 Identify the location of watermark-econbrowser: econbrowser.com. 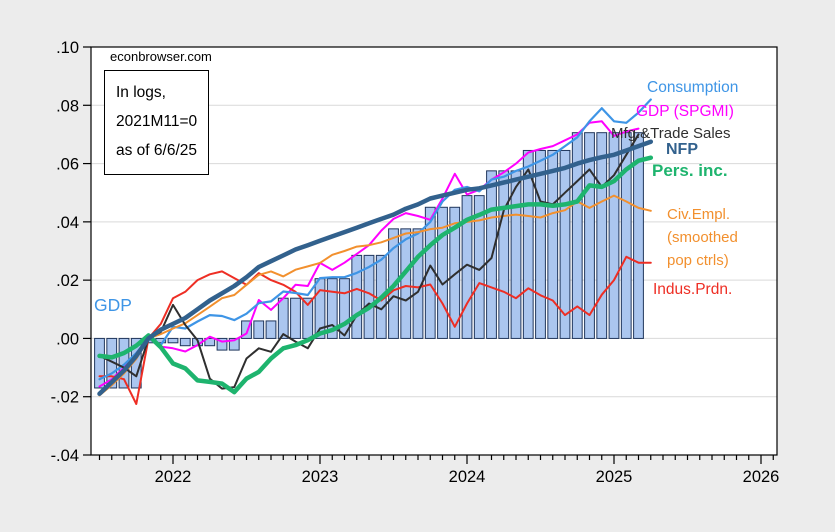
(161, 56).